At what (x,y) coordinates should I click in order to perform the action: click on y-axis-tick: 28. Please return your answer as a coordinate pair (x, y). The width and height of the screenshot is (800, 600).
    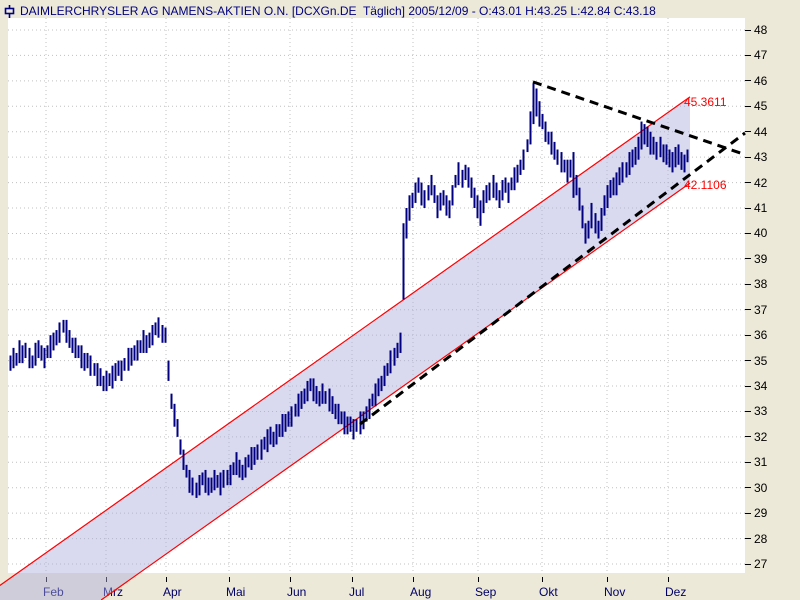
    Looking at the image, I should click on (772, 539).